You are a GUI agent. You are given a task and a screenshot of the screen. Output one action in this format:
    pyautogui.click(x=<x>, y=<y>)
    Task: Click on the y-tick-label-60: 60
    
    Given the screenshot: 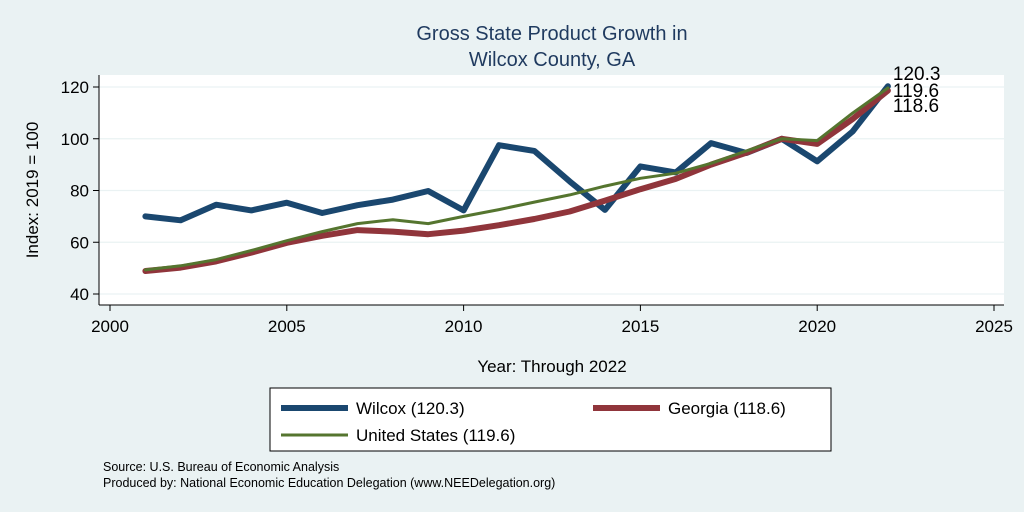 What is the action you would take?
    pyautogui.click(x=79, y=242)
    